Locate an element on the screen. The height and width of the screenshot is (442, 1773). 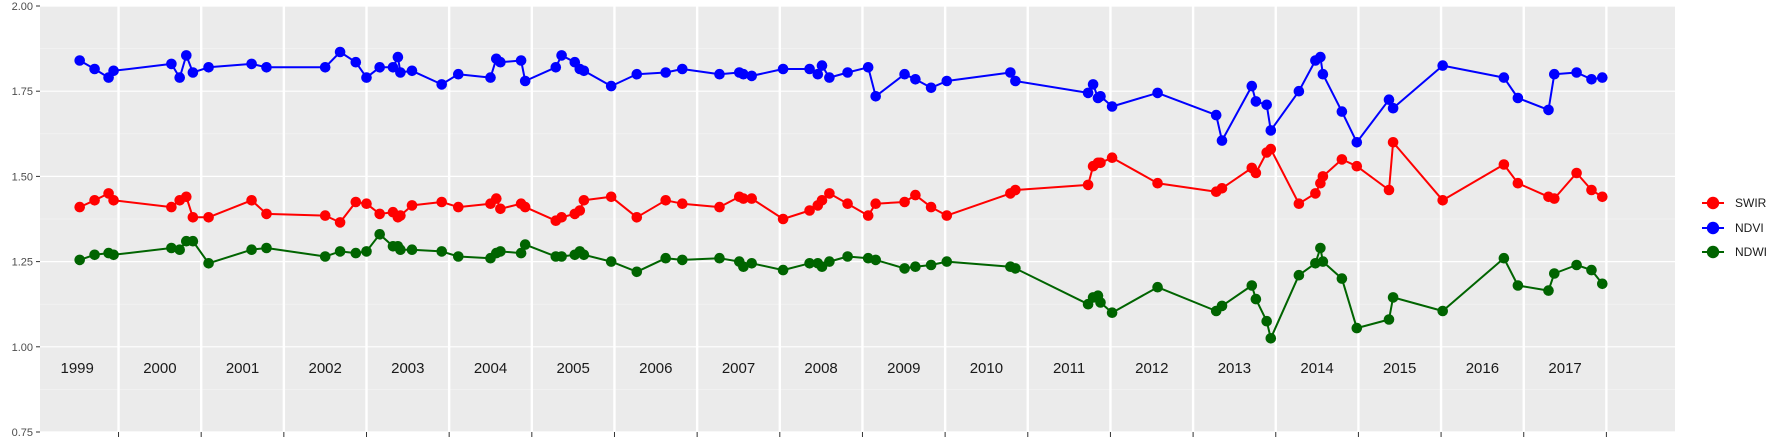
year-label: 2003 is located at coordinates (407, 368).